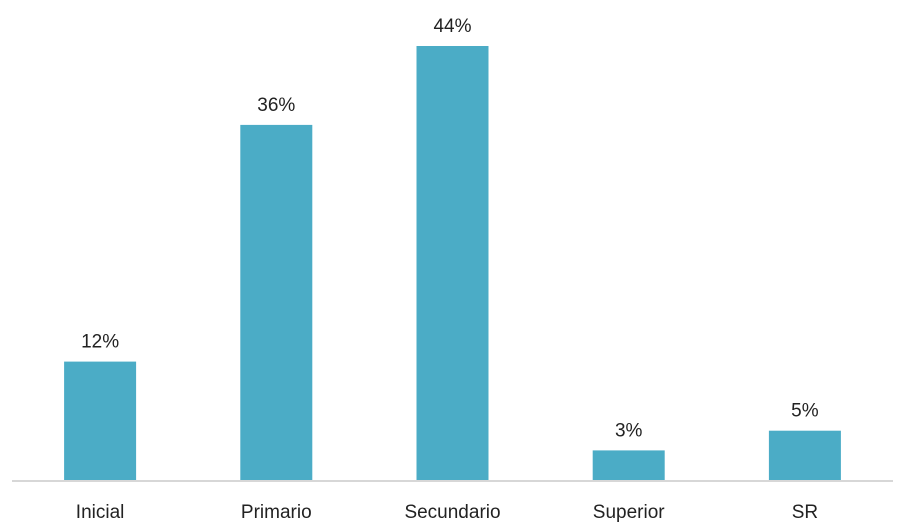 The width and height of the screenshot is (905, 527). What do you see at coordinates (805, 411) in the screenshot?
I see `data-label-sr: 5%` at bounding box center [805, 411].